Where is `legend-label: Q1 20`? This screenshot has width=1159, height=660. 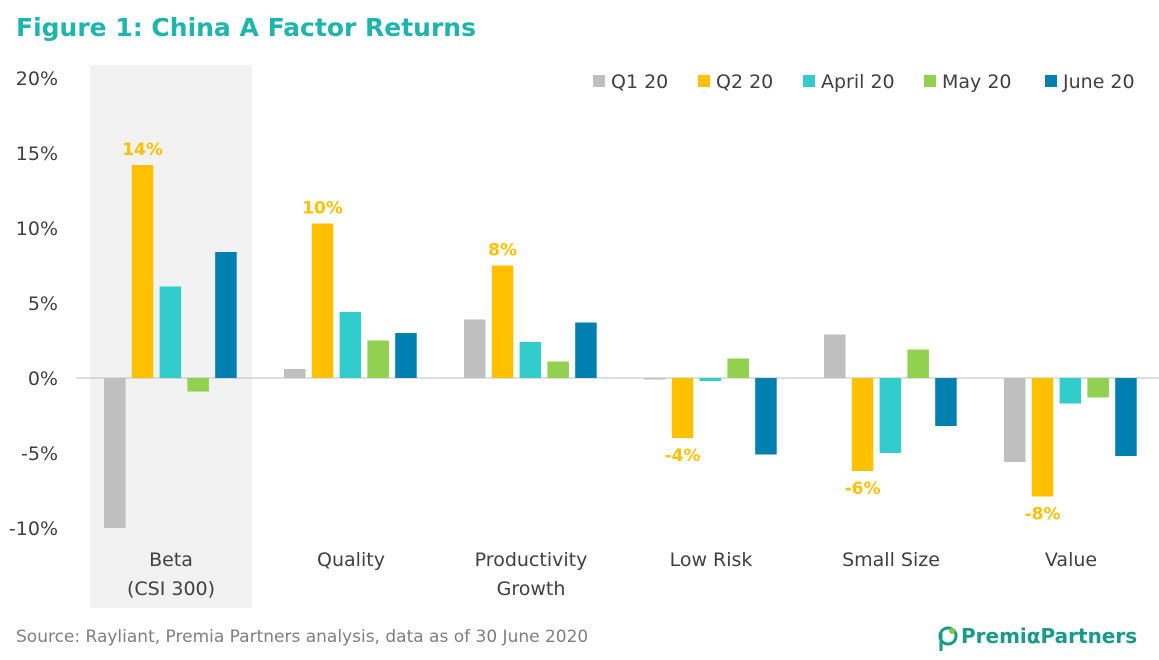
legend-label: Q1 20 is located at coordinates (639, 82).